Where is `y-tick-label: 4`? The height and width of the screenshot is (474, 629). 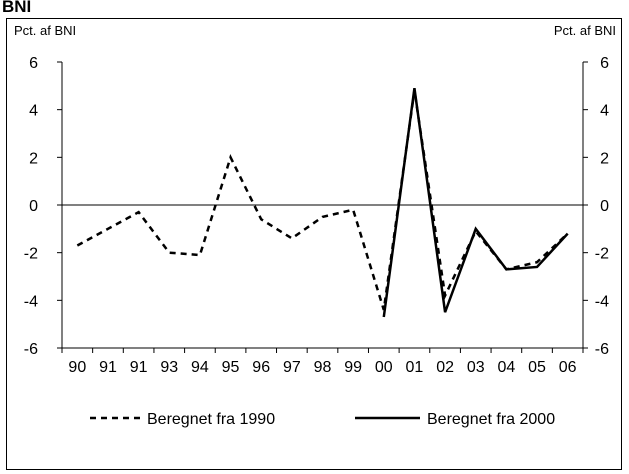 y-tick-label: 4 is located at coordinates (33, 111).